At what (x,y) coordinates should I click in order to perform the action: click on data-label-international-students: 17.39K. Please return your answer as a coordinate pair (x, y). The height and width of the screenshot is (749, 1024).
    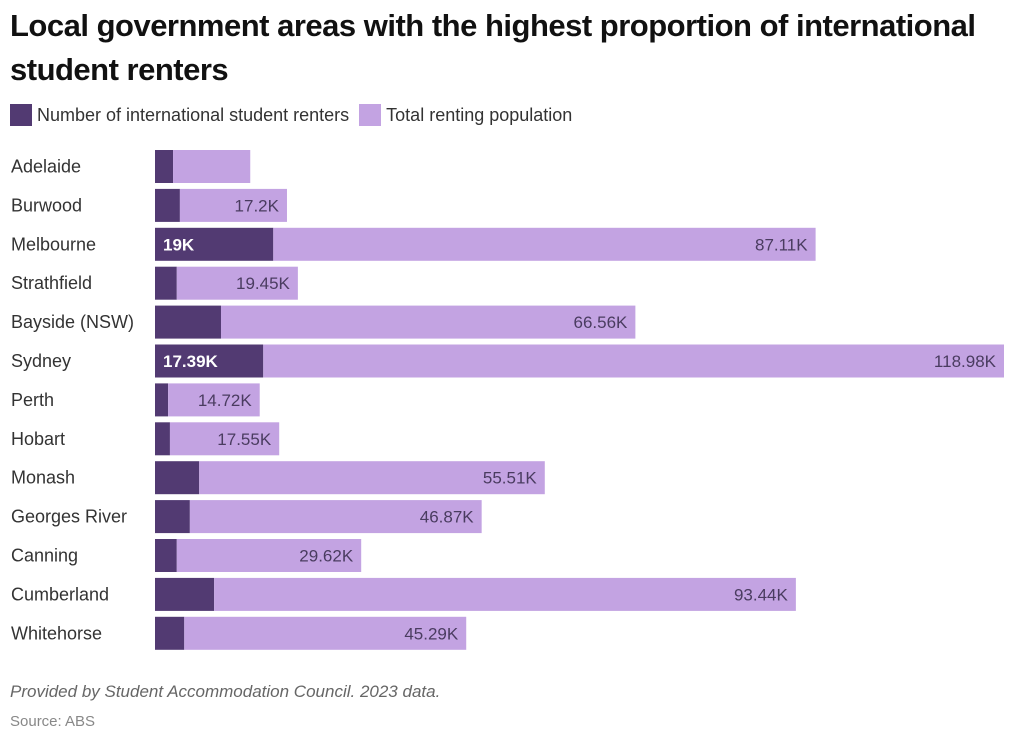
    Looking at the image, I should click on (191, 361).